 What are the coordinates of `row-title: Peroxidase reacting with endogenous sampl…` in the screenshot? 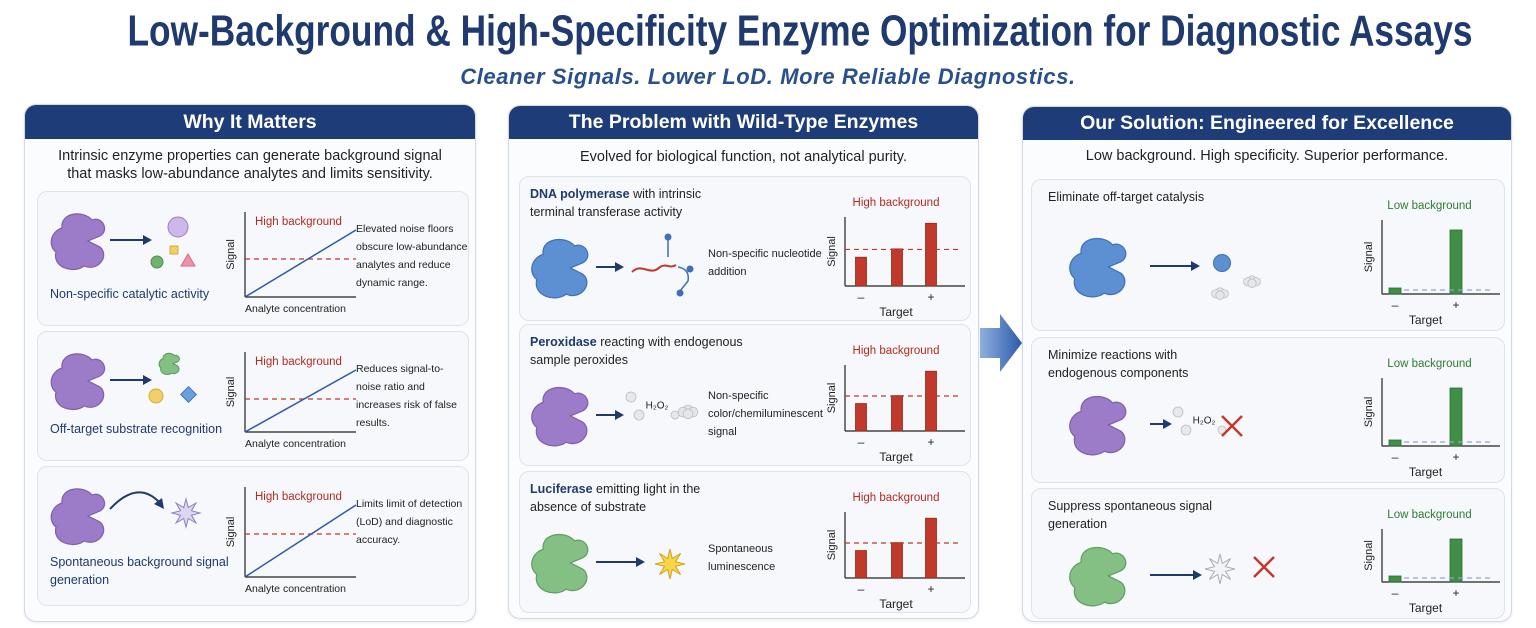 It's located at (637, 351).